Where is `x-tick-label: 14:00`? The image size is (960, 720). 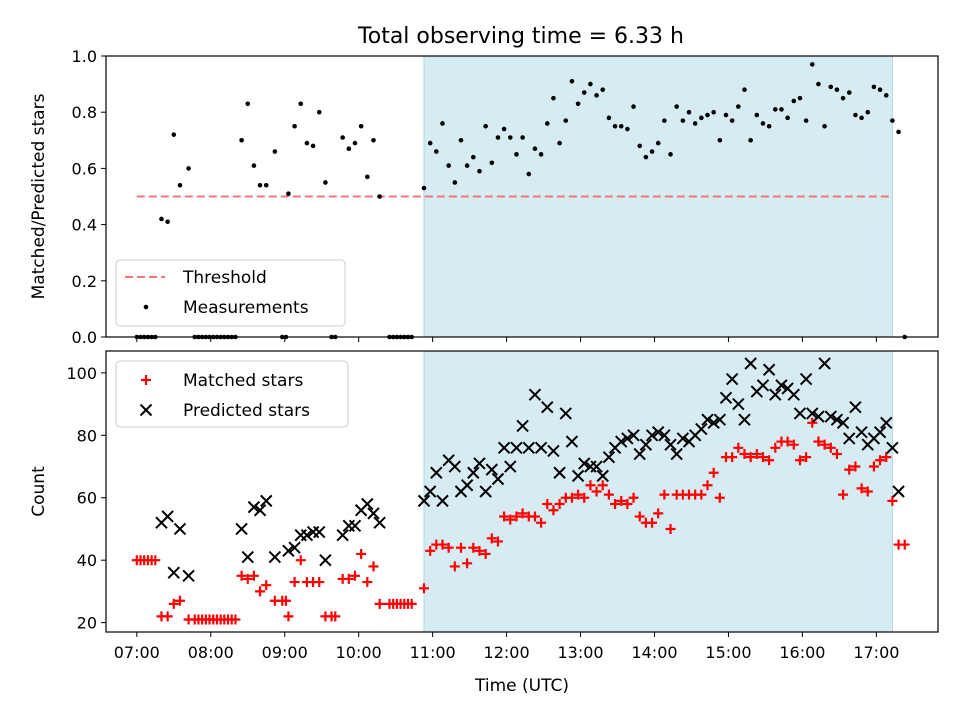 x-tick-label: 14:00 is located at coordinates (654, 652).